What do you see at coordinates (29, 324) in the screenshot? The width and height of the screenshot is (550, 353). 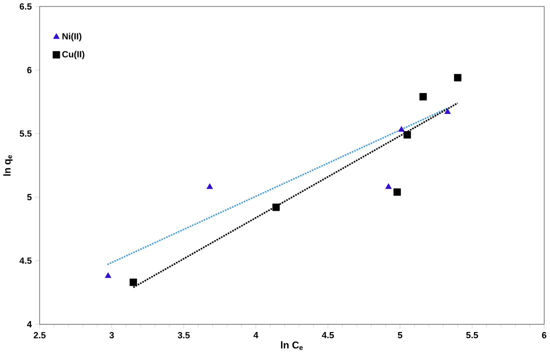 I see `y-tick-label: 4` at bounding box center [29, 324].